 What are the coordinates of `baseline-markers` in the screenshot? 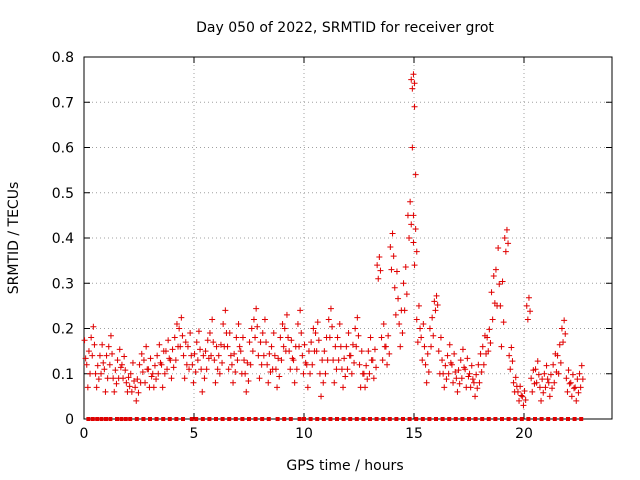 It's located at (335, 419).